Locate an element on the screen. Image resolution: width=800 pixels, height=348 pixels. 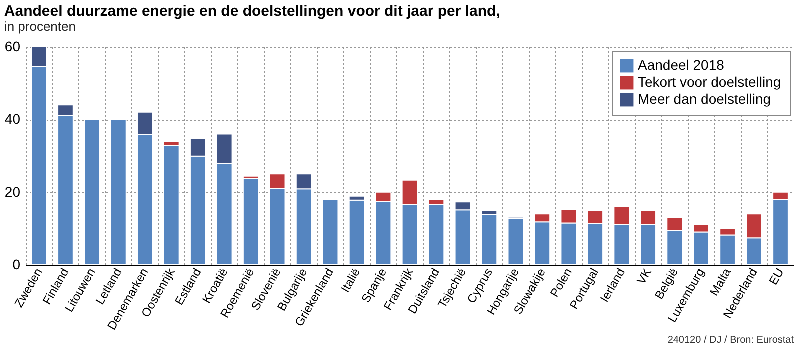
text: 240120 / DJ / Bron: Eurostat is located at coordinates (731, 340).